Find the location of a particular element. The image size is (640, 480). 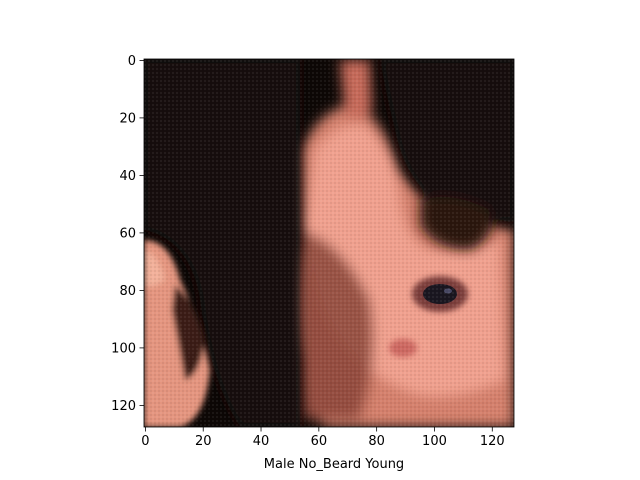

x-tick-label: 40 is located at coordinates (261, 441).